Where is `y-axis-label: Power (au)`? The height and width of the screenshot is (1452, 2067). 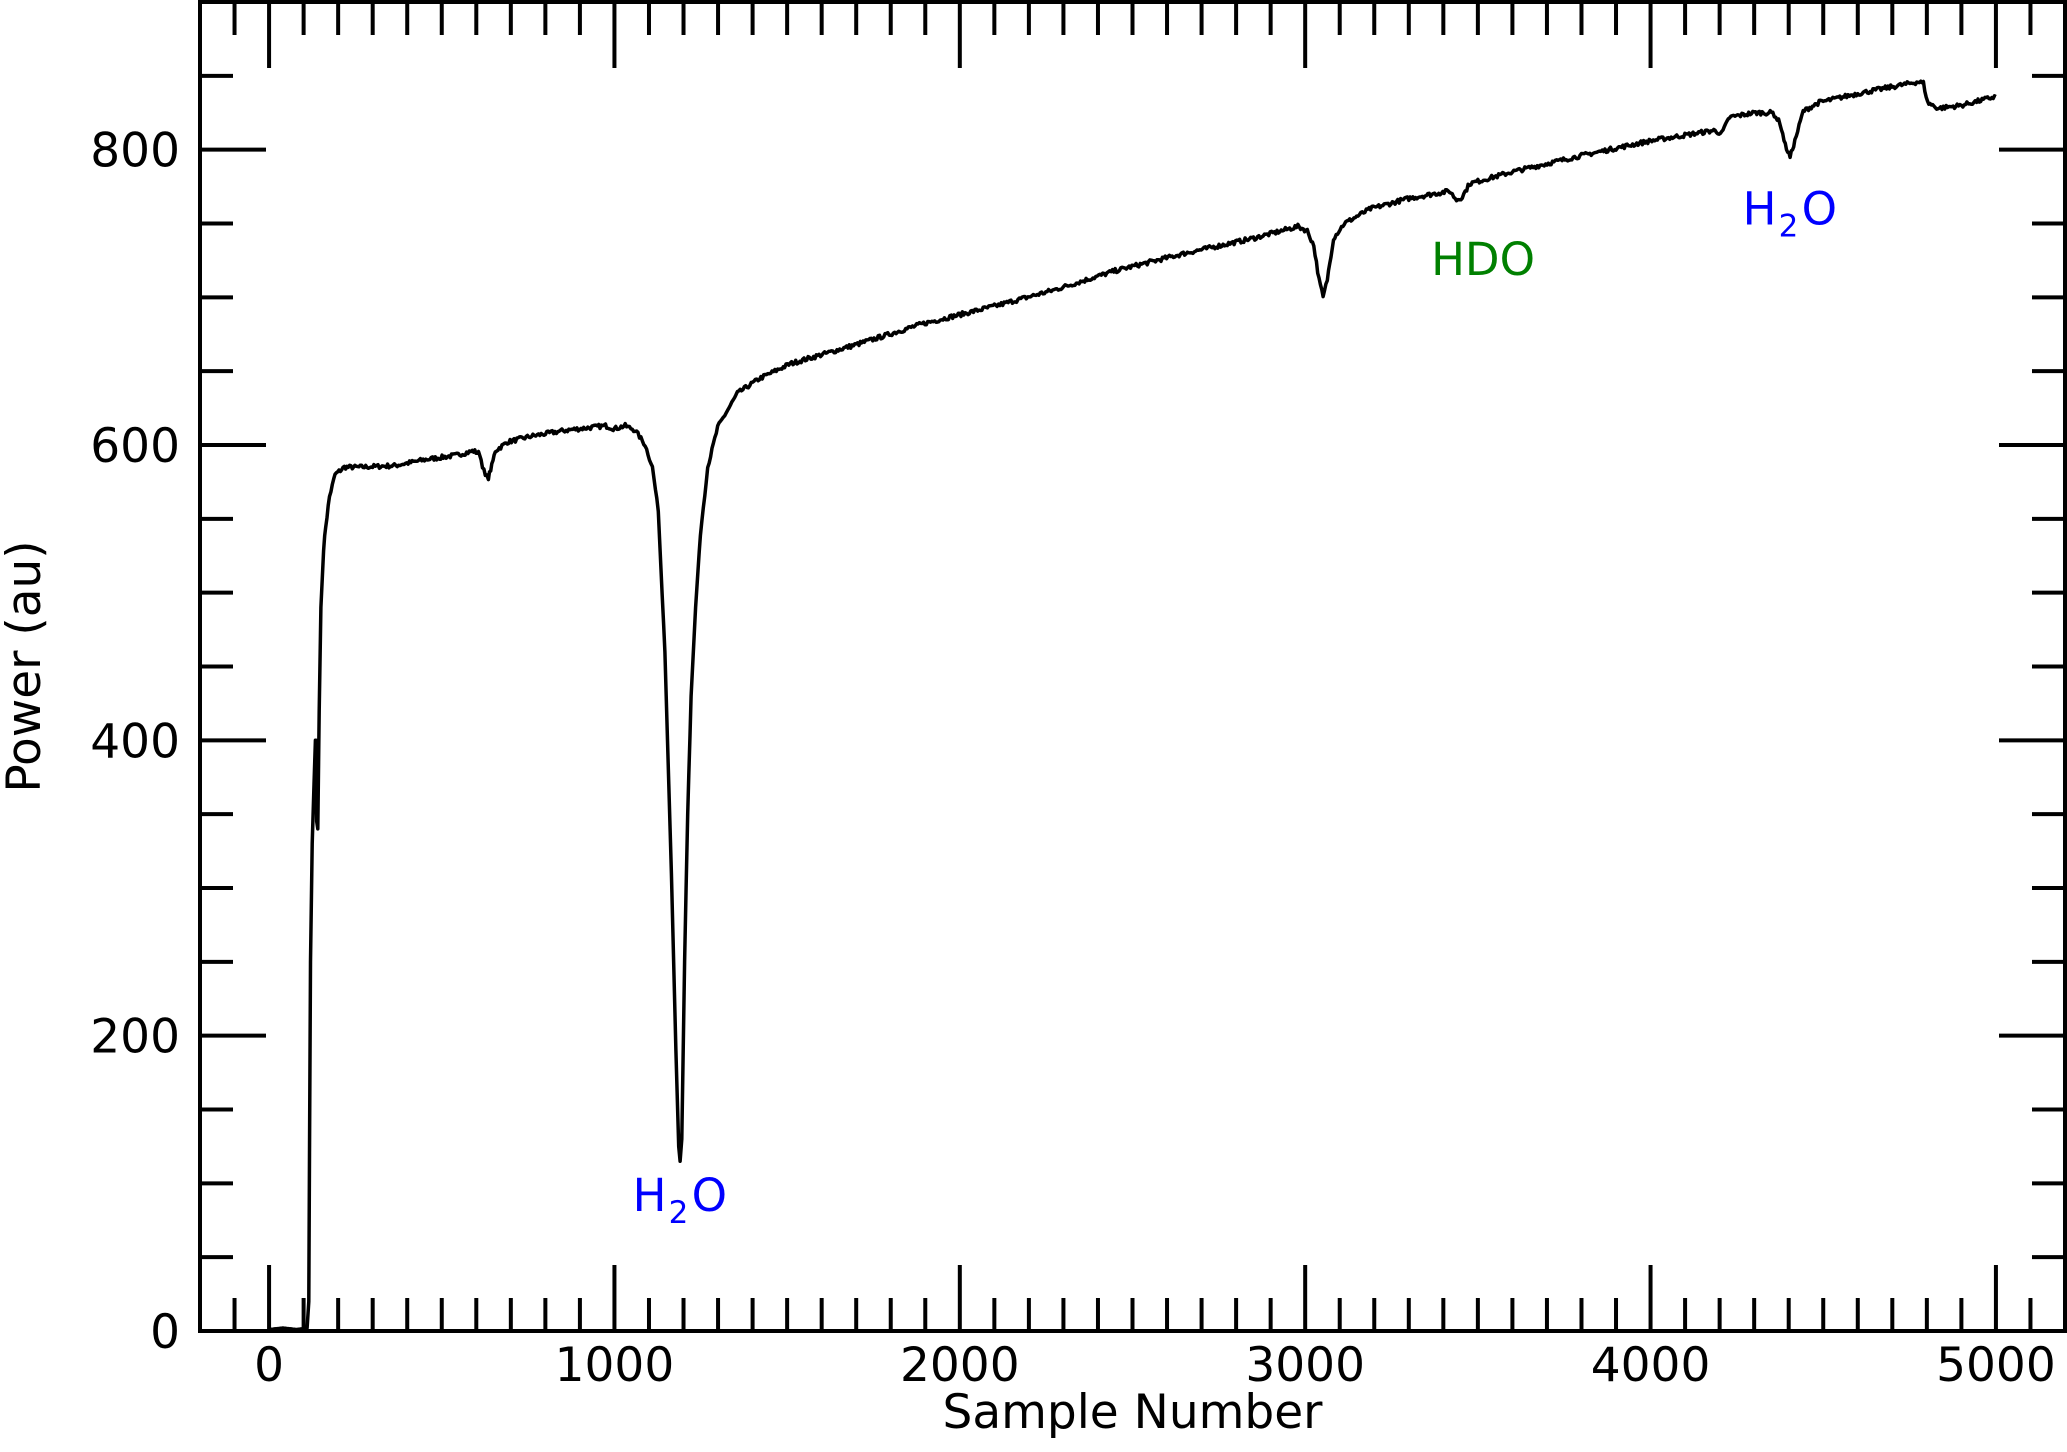 y-axis-label: Power (au) is located at coordinates (26, 666).